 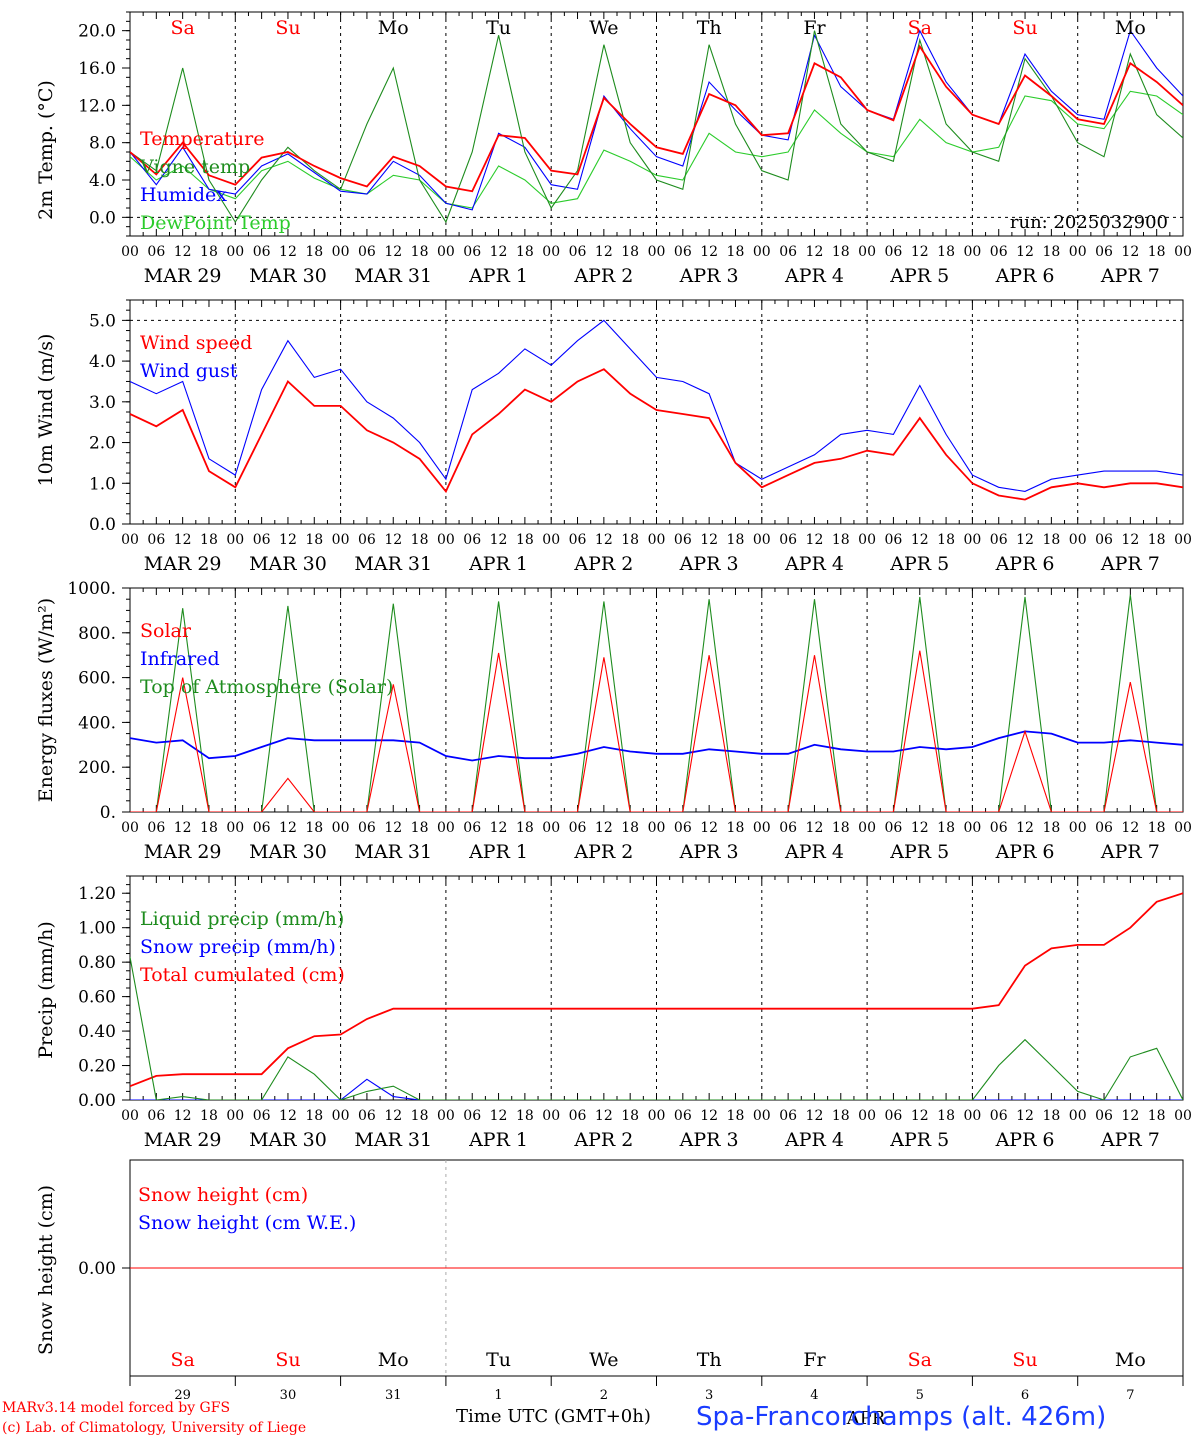 I want to click on run-label: run: 2025032900, so click(x=1089, y=222).